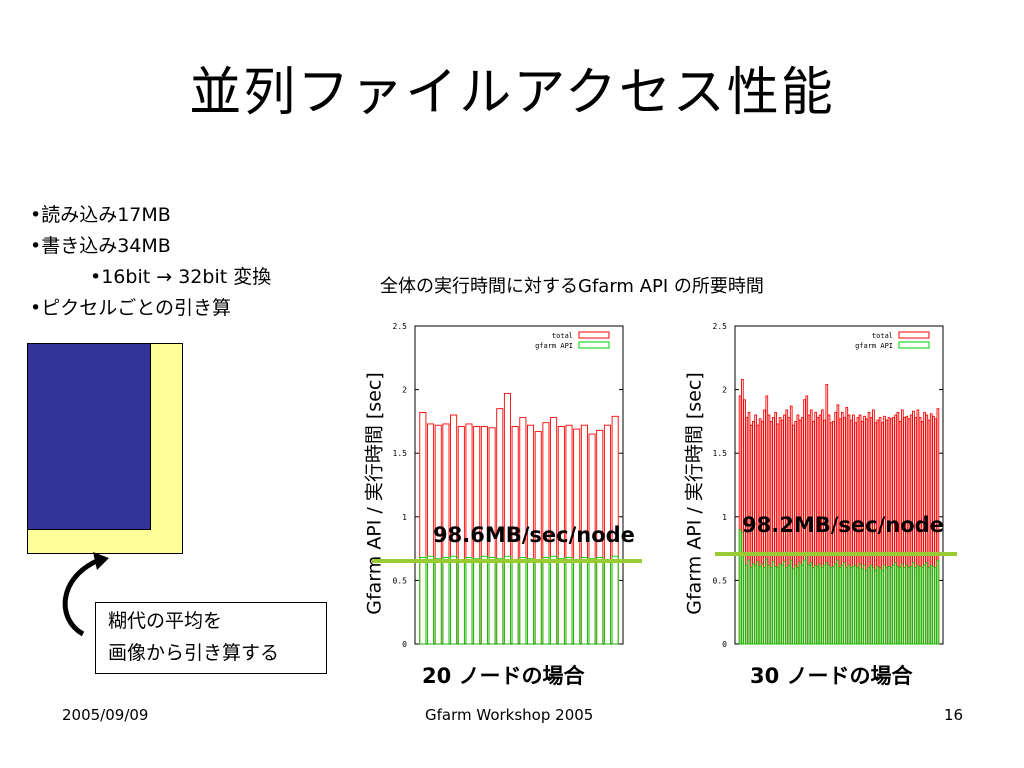  What do you see at coordinates (724, 390) in the screenshot?
I see `chart2-y-tick-label: 2` at bounding box center [724, 390].